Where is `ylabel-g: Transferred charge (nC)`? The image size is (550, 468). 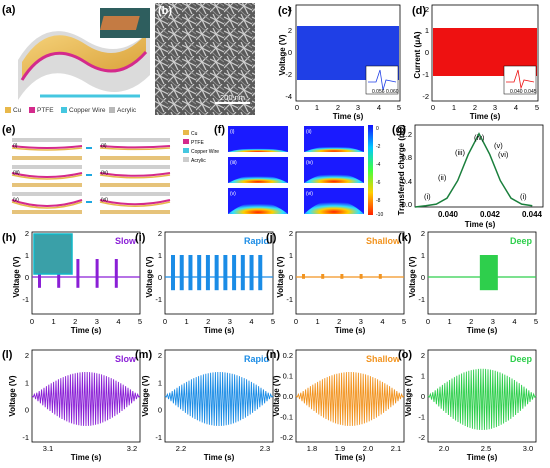
ylabel-g: Transferred charge (nC) is located at coordinates (401, 169).